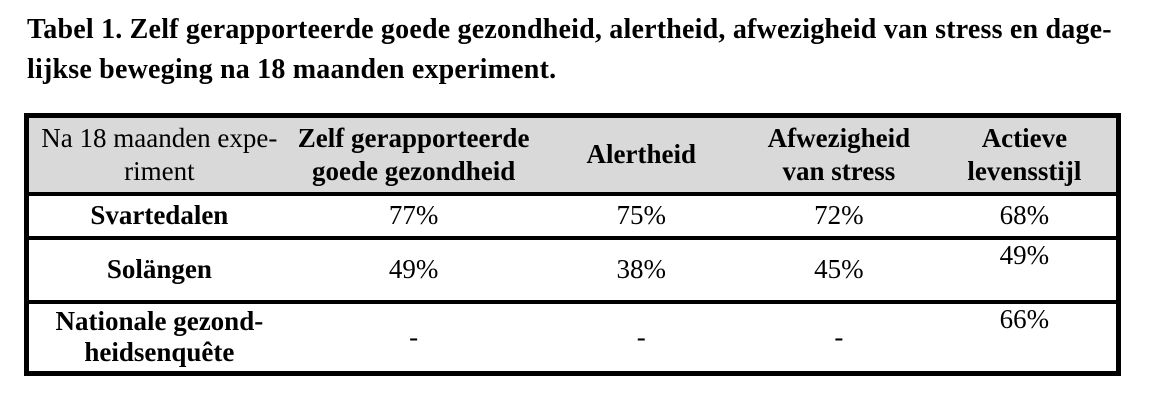  What do you see at coordinates (413, 338) in the screenshot?
I see `value-cell-national-health: -` at bounding box center [413, 338].